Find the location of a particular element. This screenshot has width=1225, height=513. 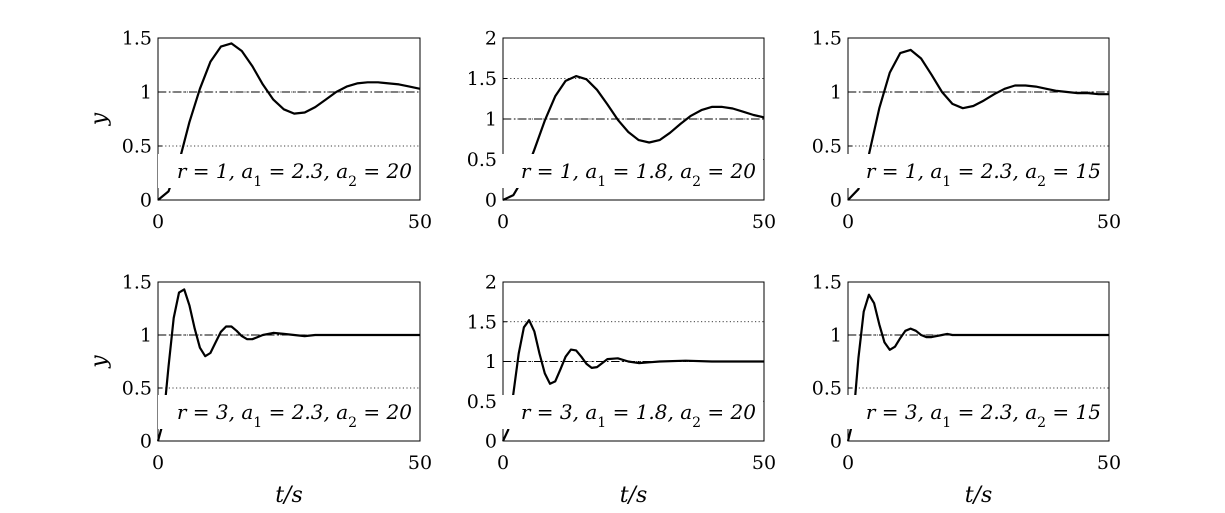

parameter-annotation: r = 3, a1 = 1.8, a2 = 20 is located at coordinates (638, 415).